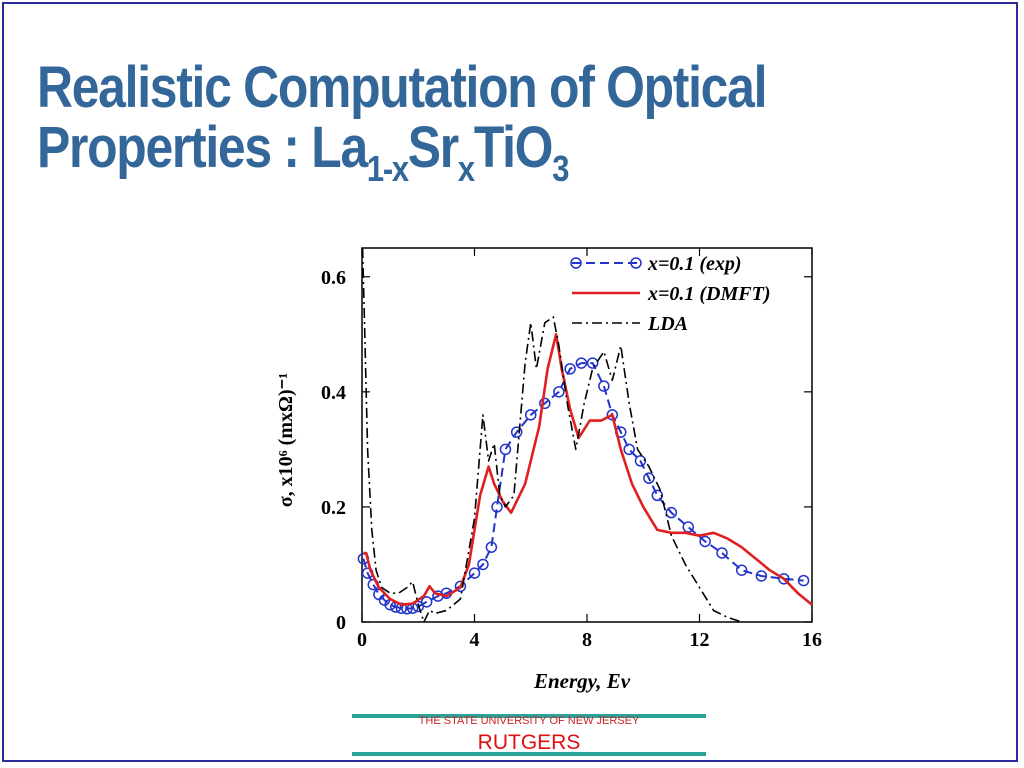 This screenshot has width=1024, height=768. What do you see at coordinates (466, 168) in the screenshot?
I see `title-subscript-2: x` at bounding box center [466, 168].